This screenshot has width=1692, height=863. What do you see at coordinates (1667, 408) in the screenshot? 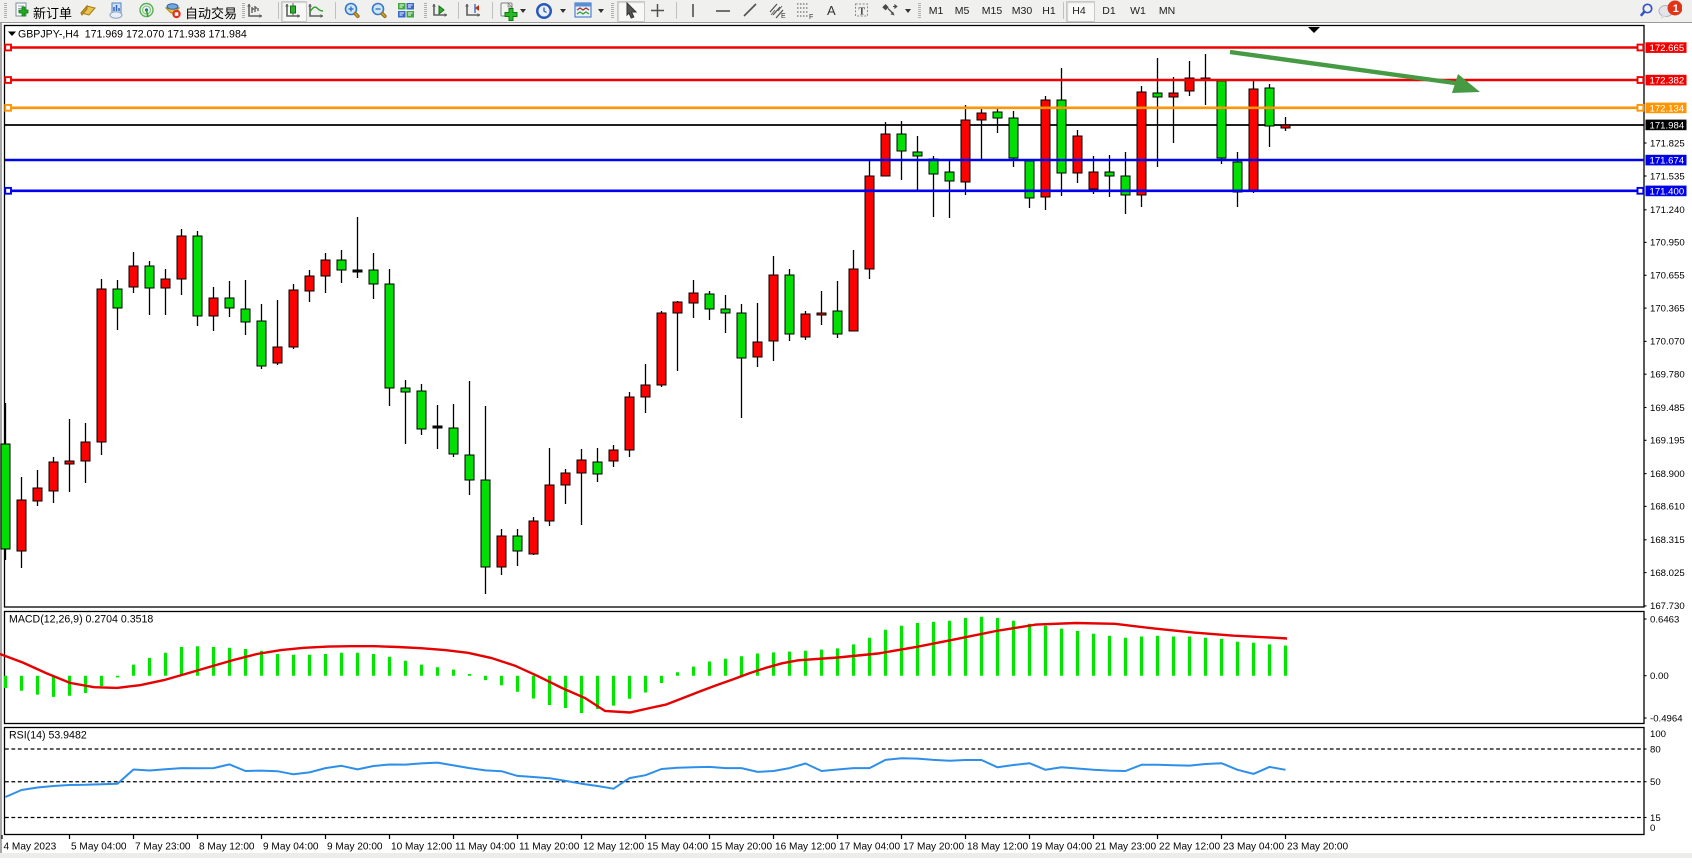
I see `svg-text: 169.485` at bounding box center [1667, 408].